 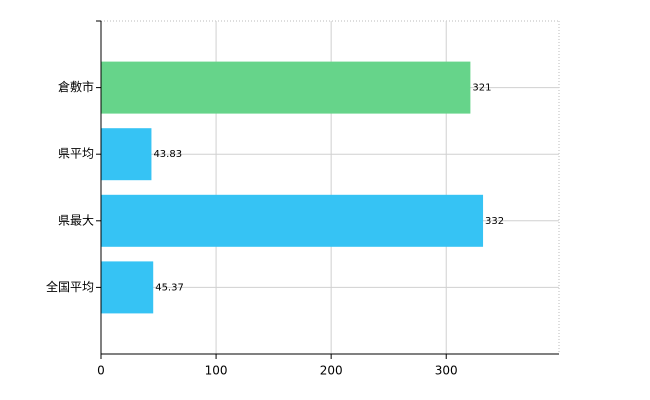 What do you see at coordinates (216, 371) in the screenshot?
I see `x-tick-label: 100` at bounding box center [216, 371].